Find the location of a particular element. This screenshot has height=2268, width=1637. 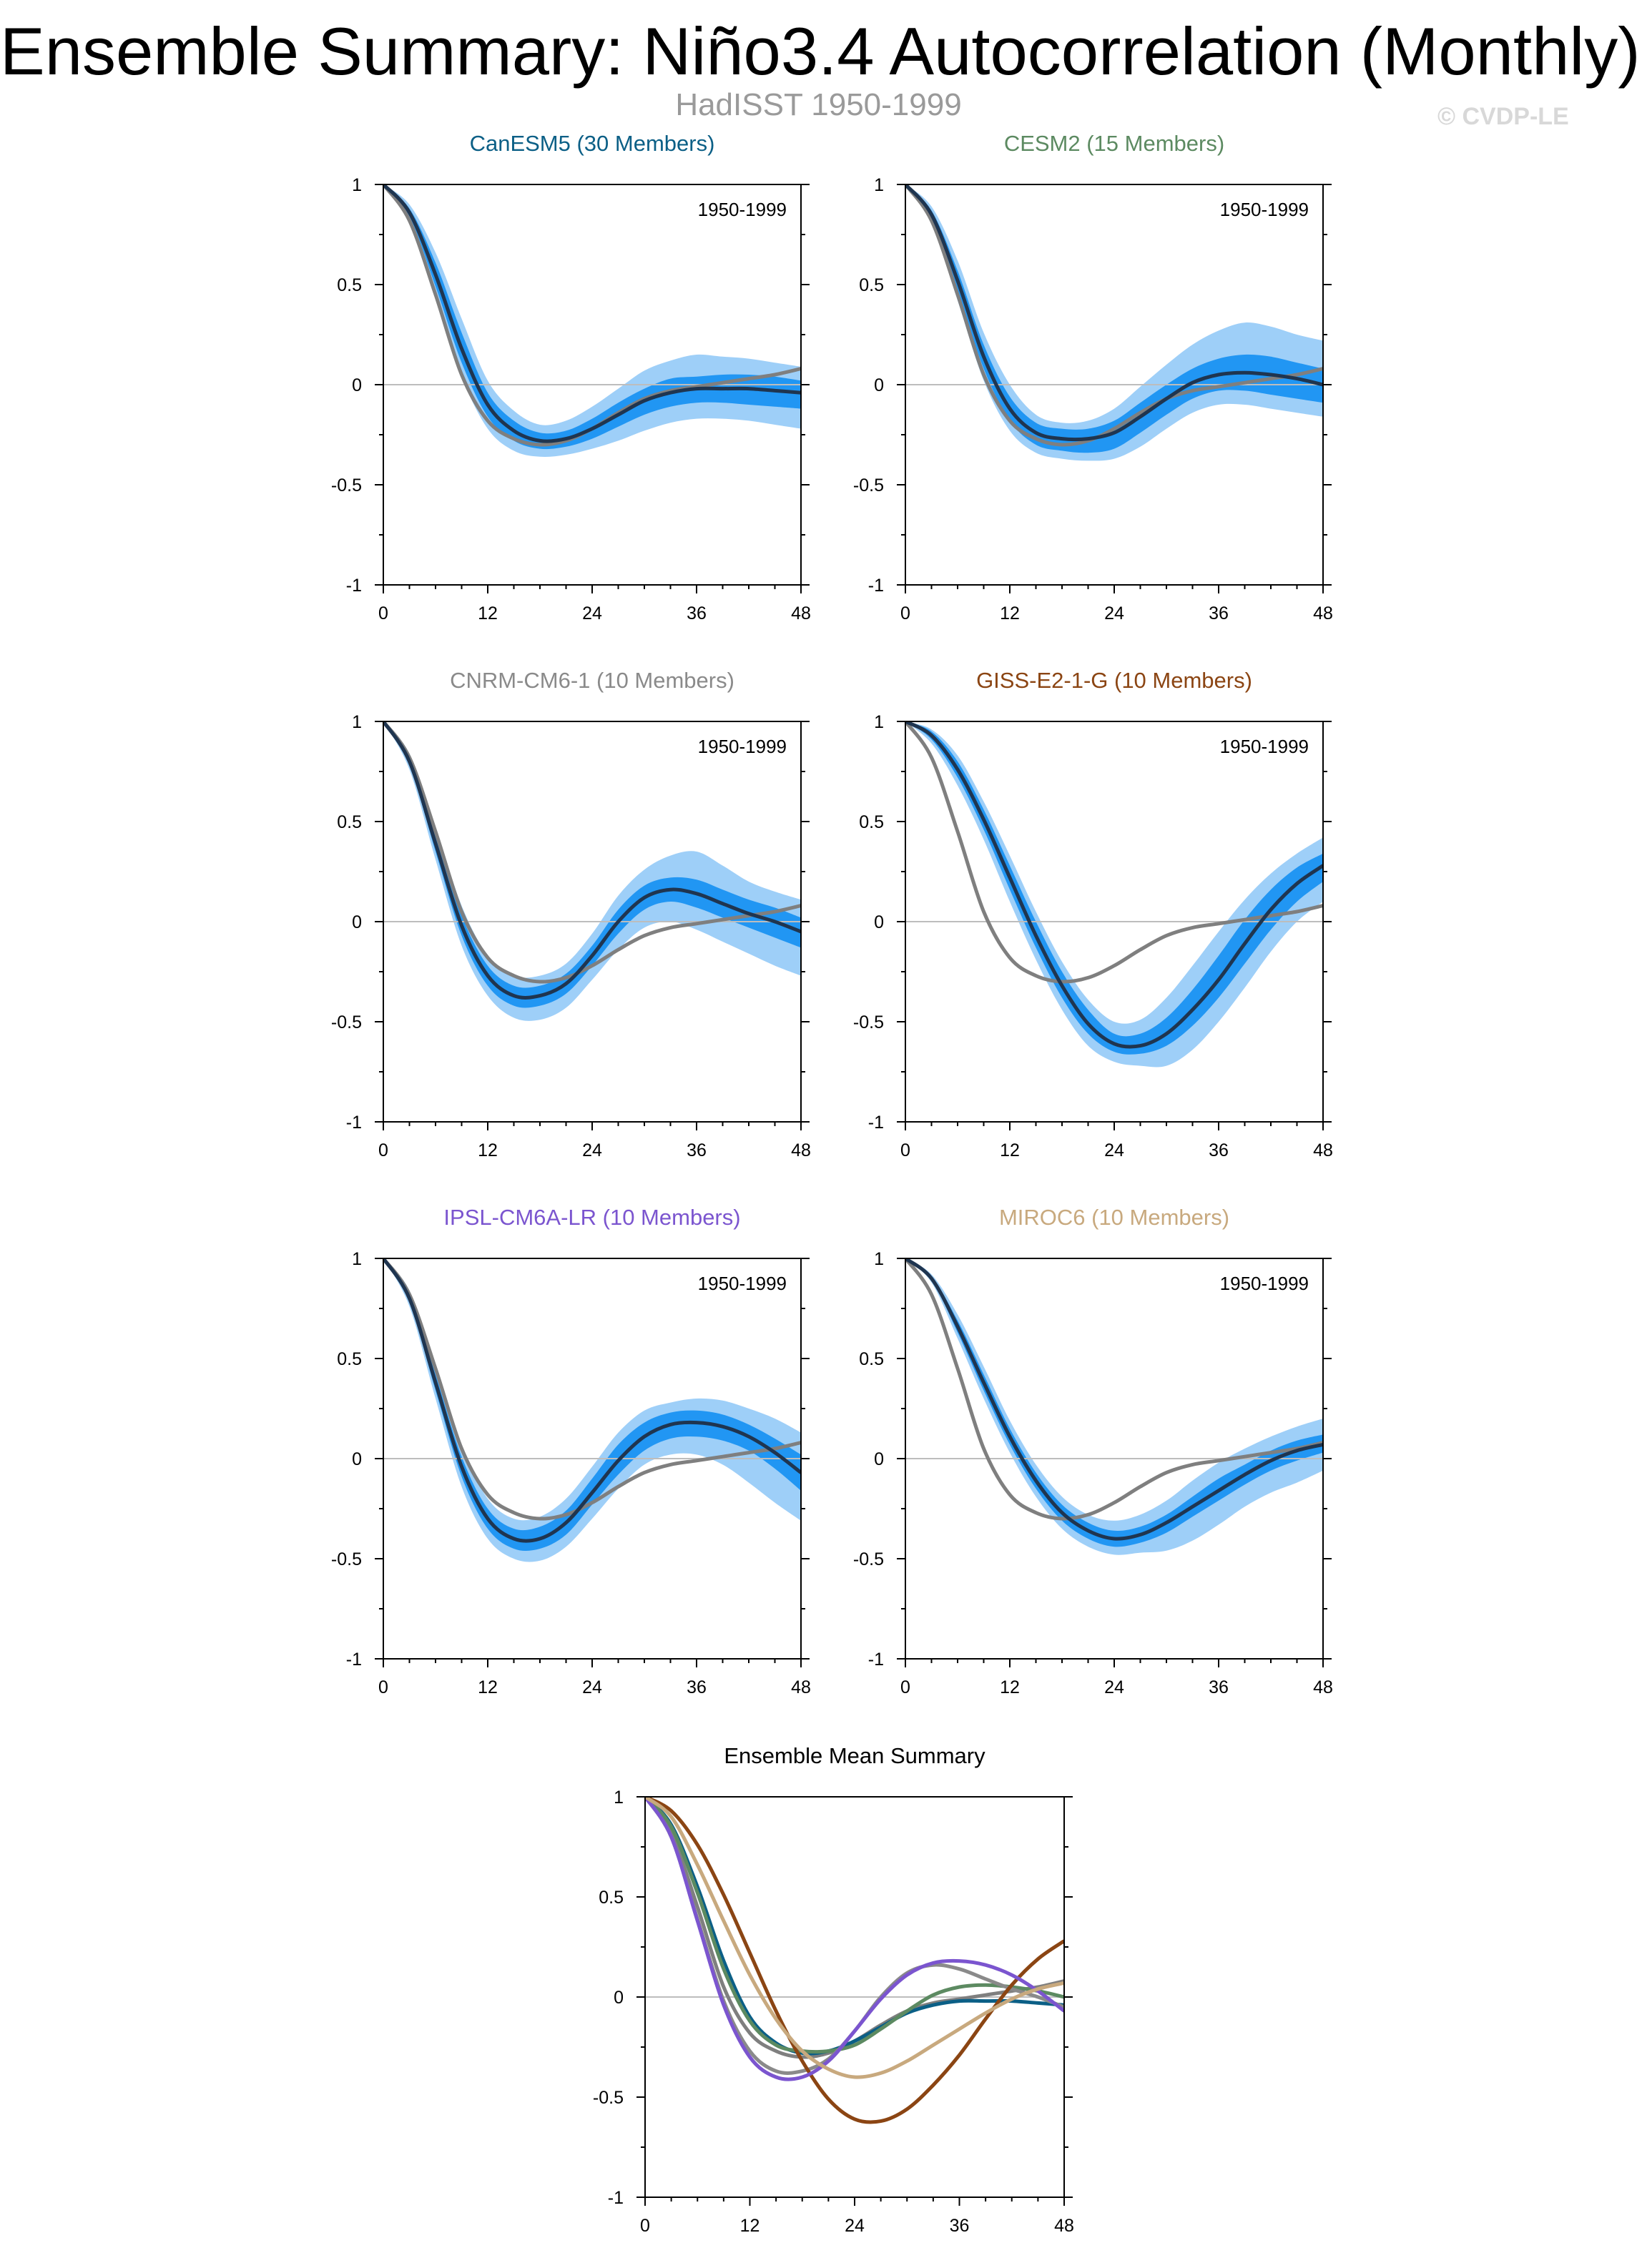

series-line-miroc6 is located at coordinates (854, 1938).